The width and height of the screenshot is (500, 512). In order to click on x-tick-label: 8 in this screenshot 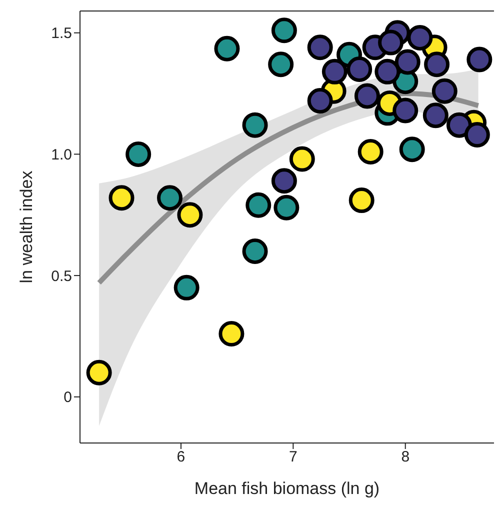, I will do `click(405, 457)`.